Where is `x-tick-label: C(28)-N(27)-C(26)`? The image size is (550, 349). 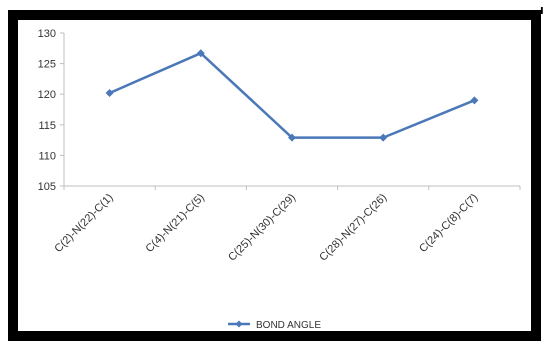 x-tick-label: C(28)-N(27)-C(26) is located at coordinates (353, 228).